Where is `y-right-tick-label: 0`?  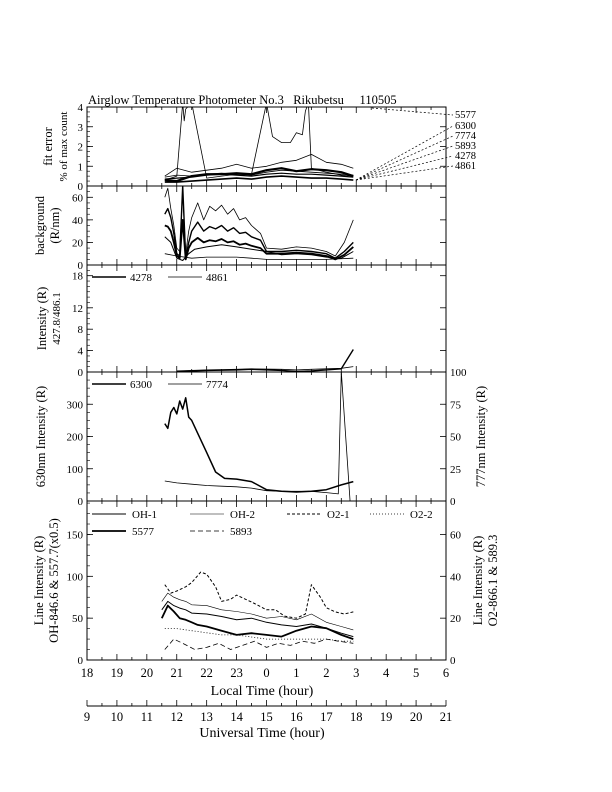
y-right-tick-label: 0 is located at coordinates (453, 661).